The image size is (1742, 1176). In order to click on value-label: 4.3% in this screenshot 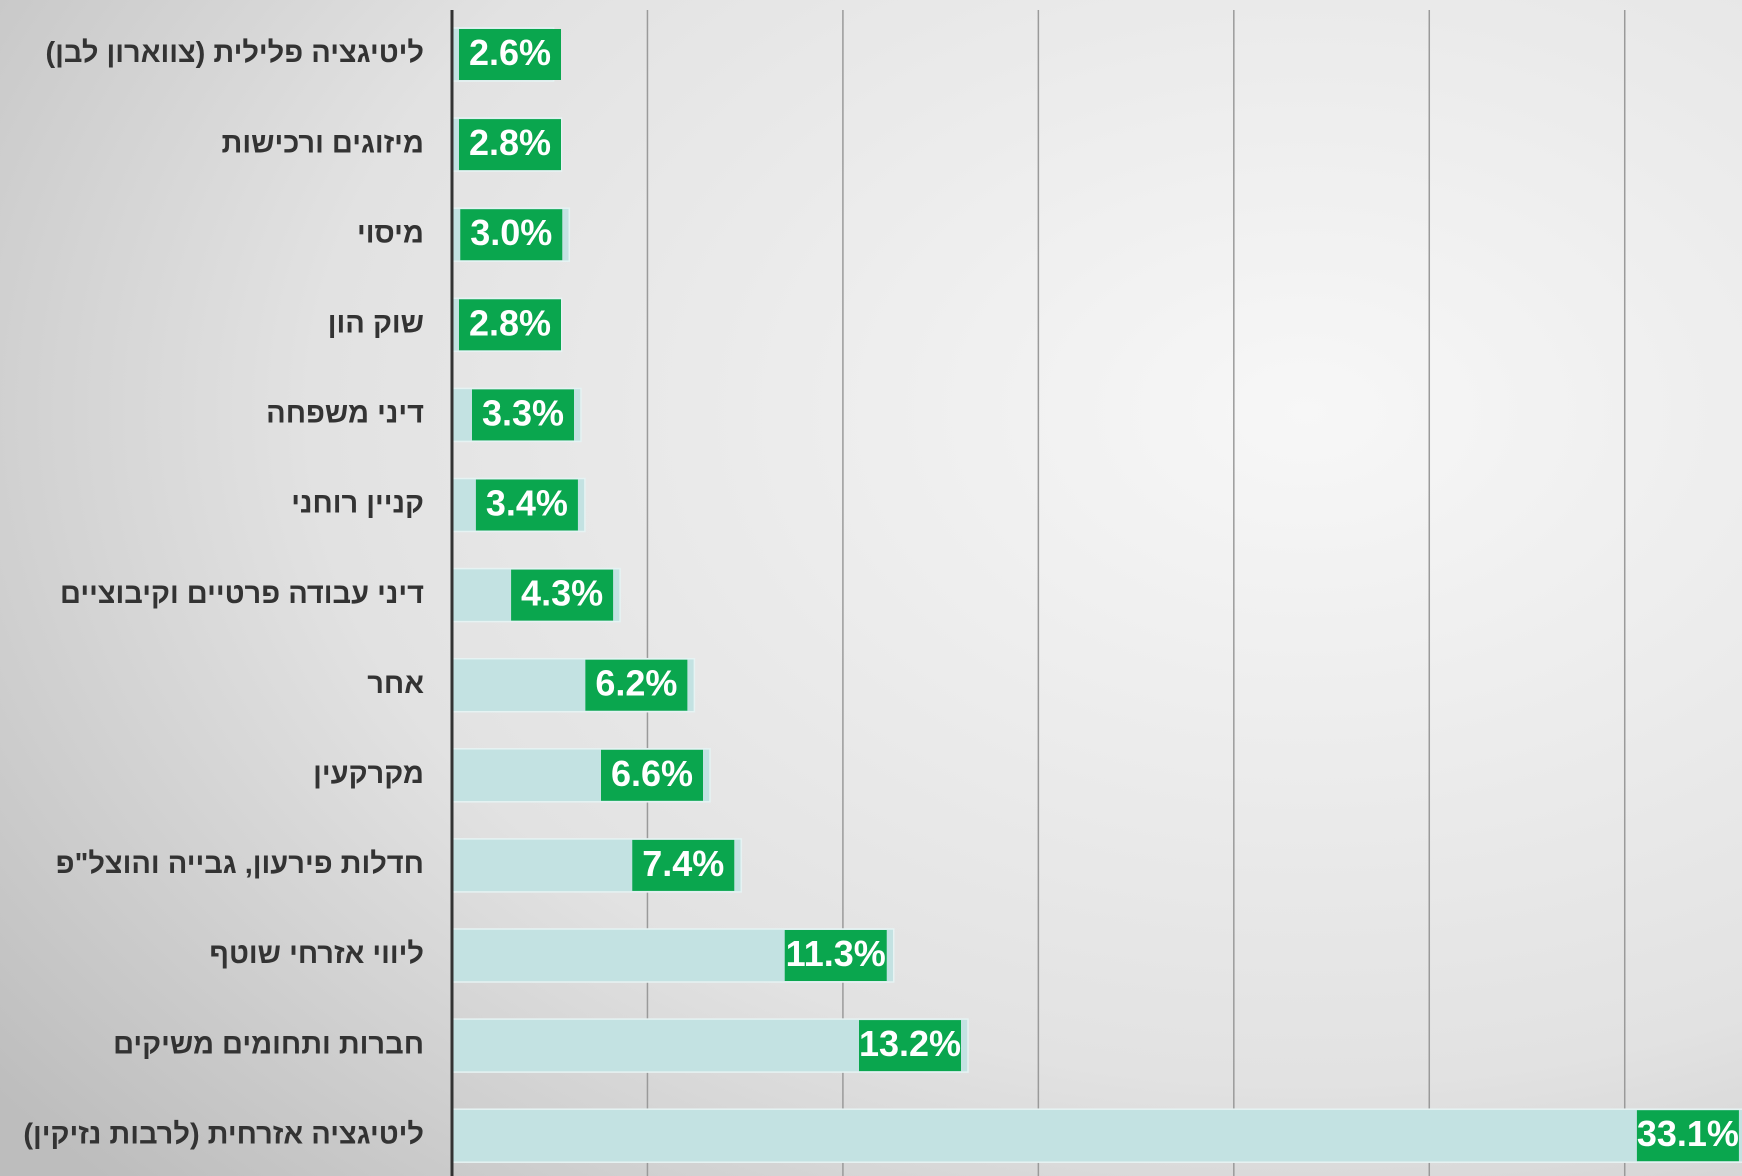, I will do `click(562, 593)`.